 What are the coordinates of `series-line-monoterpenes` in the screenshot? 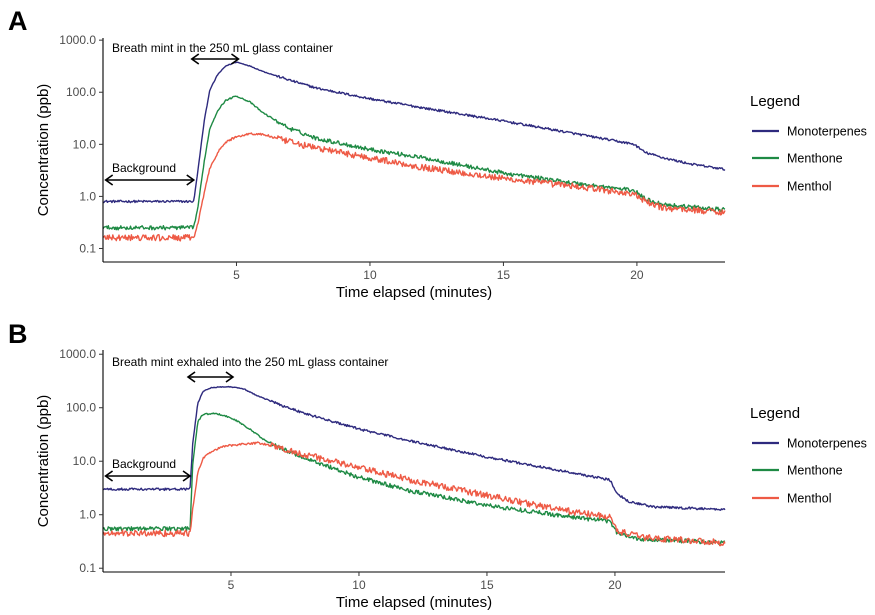 It's located at (414, 448).